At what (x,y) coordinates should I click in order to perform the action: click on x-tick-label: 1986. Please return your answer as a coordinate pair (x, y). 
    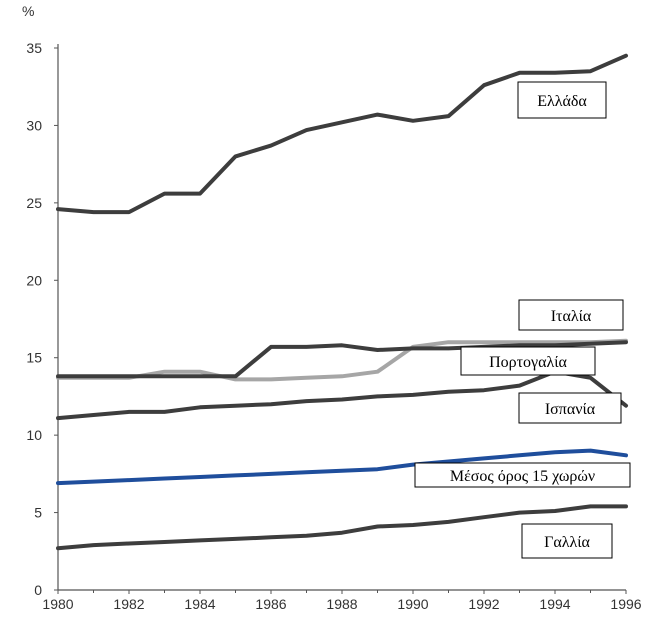
    Looking at the image, I should click on (270, 604).